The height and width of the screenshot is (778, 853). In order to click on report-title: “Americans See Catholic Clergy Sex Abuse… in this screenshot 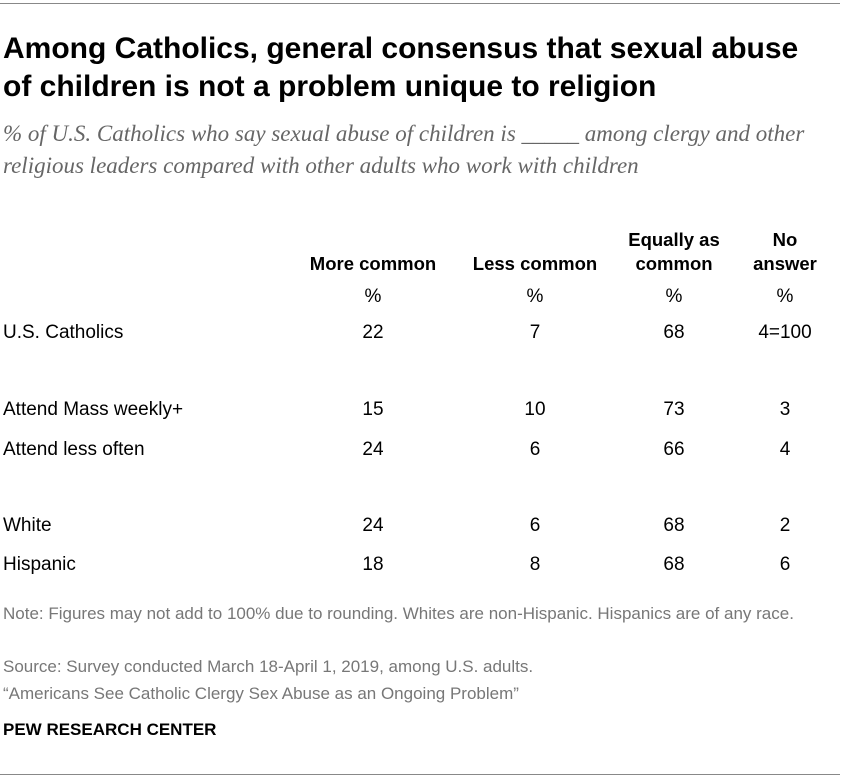, I will do `click(261, 693)`.